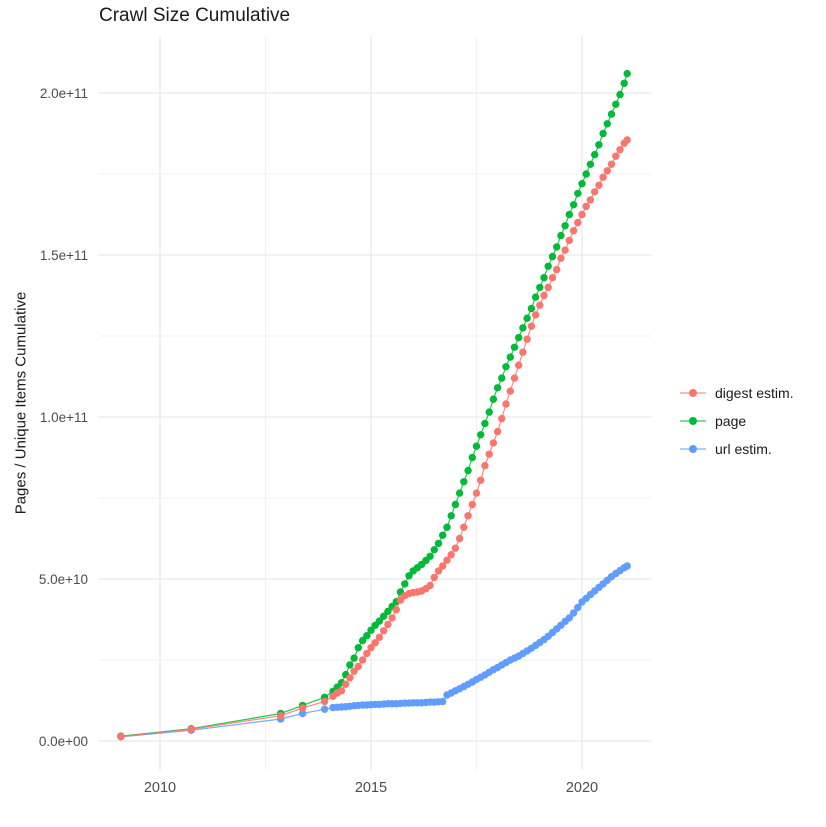 Image resolution: width=826 pixels, height=827 pixels. I want to click on y-tick-label: 2.0e+11, so click(64, 93).